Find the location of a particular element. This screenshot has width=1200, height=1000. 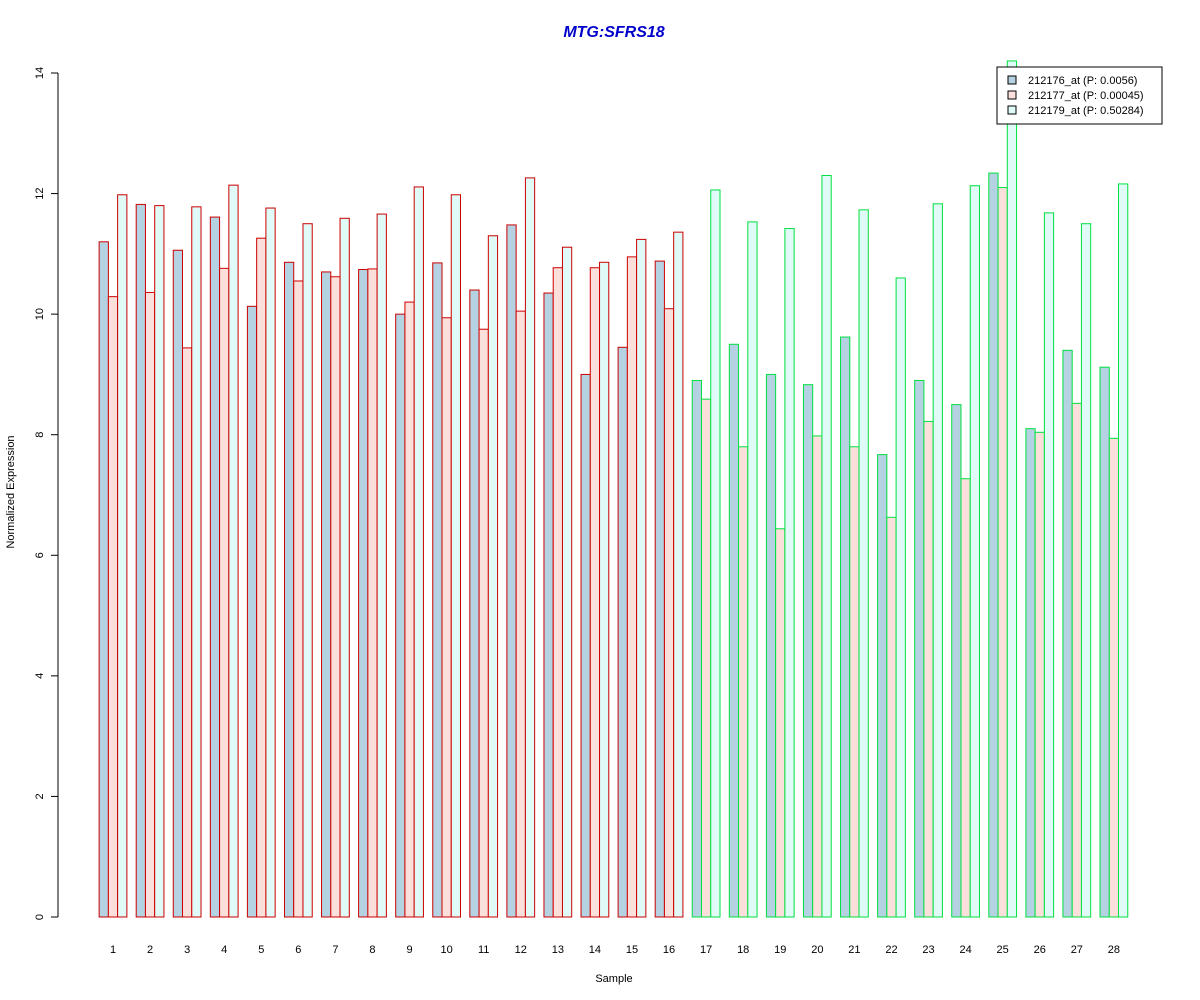

x-tick-label: 9 is located at coordinates (409, 950).